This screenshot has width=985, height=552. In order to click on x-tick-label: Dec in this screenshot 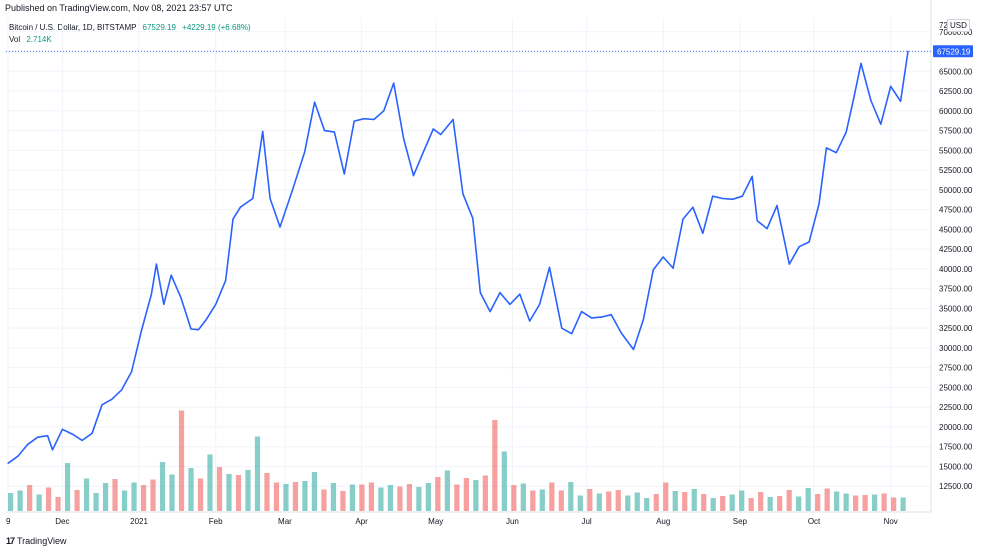, I will do `click(62, 521)`.